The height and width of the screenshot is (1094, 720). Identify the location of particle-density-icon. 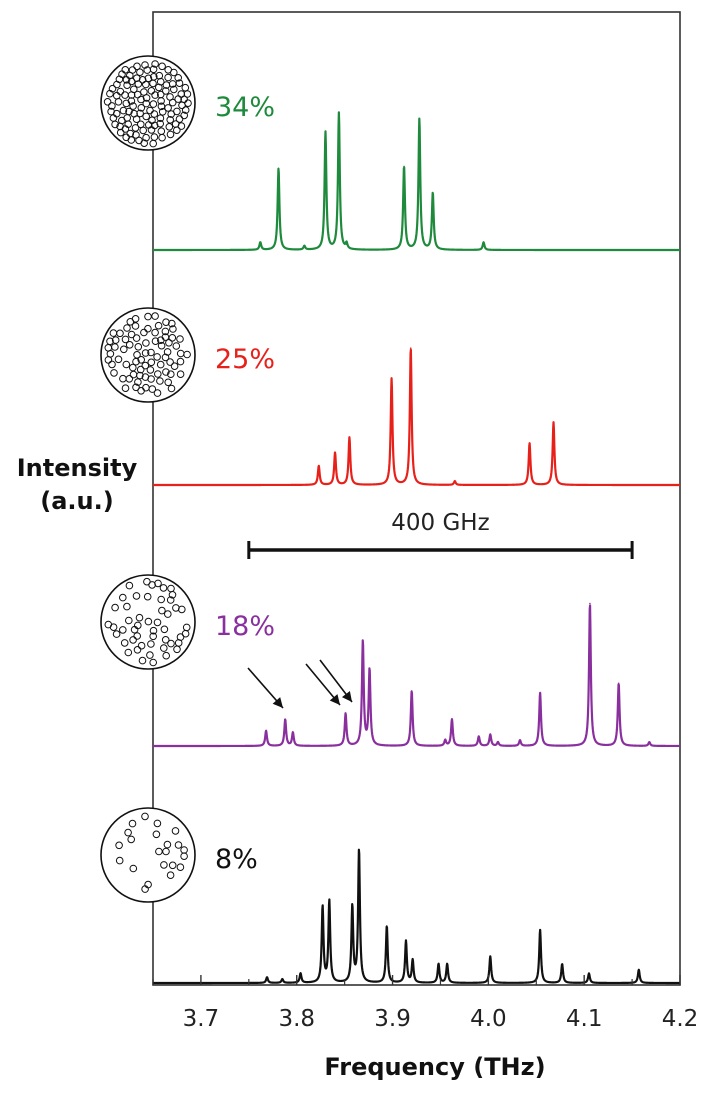
(148, 855).